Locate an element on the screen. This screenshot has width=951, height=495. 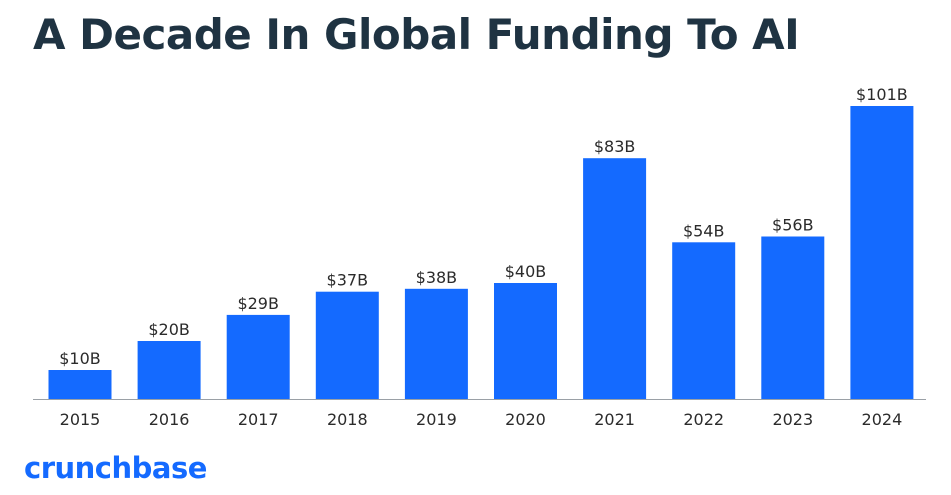
bar-2016 is located at coordinates (169, 370).